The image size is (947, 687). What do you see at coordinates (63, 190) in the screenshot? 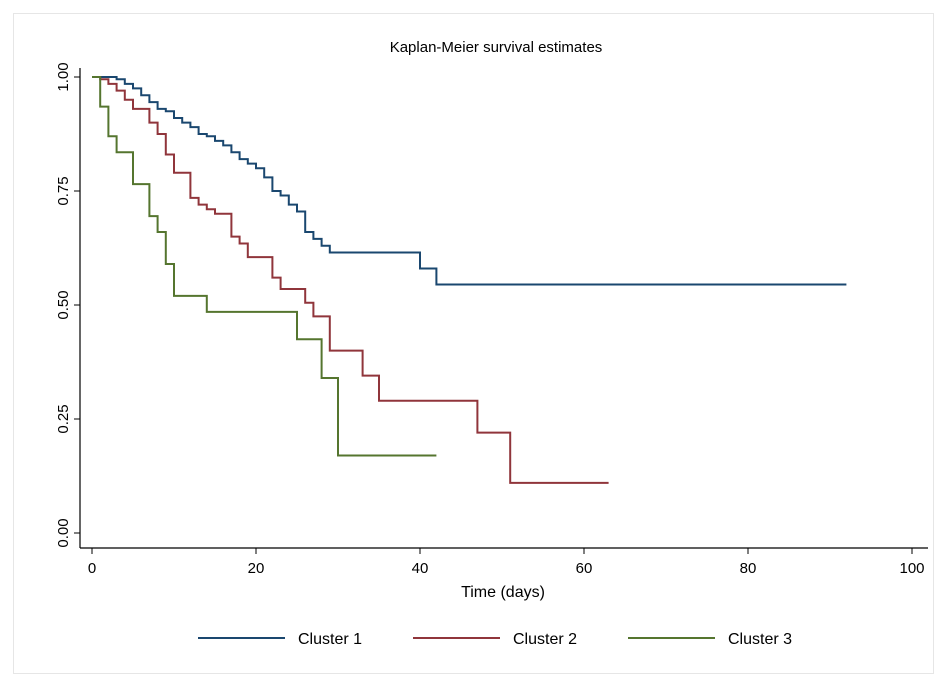
I see `y-tick-label: 0.75` at bounding box center [63, 190].